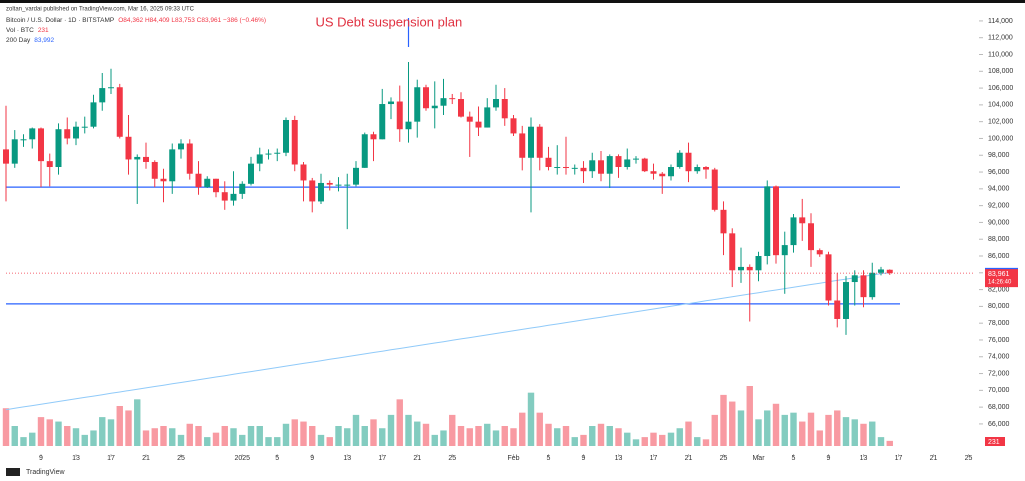 The image size is (1025, 481). Describe the element at coordinates (829, 458) in the screenshot. I see `x-tick-label: 9` at that location.